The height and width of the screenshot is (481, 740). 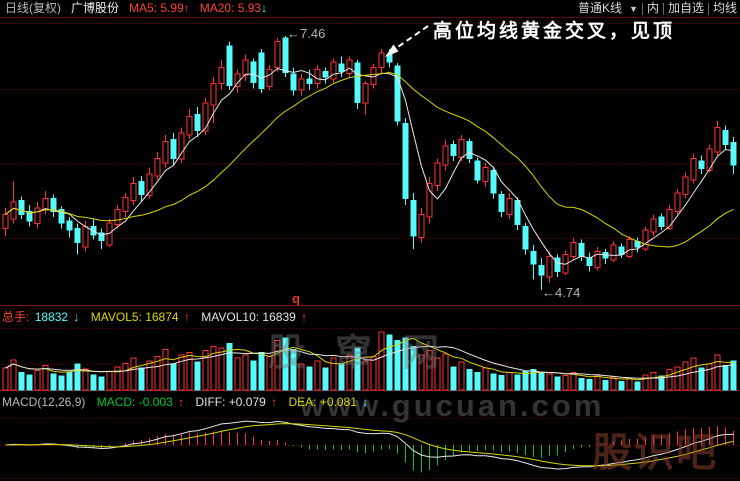 I want to click on kline-type-dropdown: 普通K线 ▼, so click(x=608, y=9).